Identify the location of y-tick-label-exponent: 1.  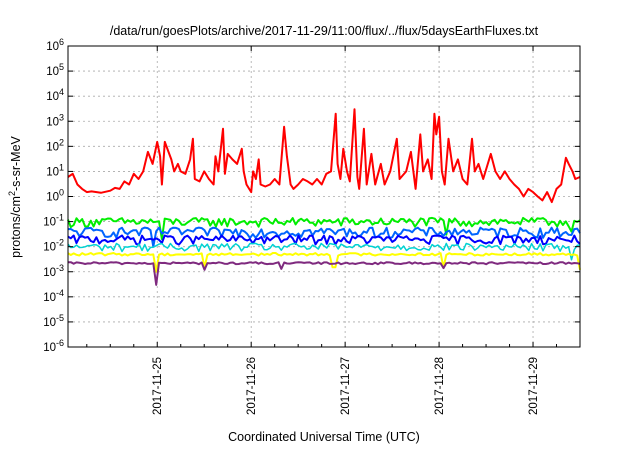
(61, 167).